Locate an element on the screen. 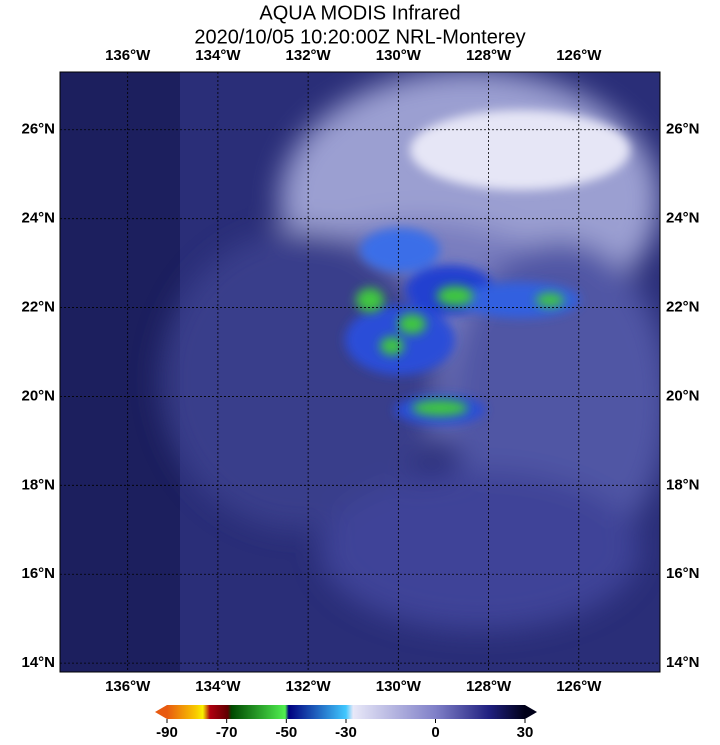 The height and width of the screenshot is (745, 720). colorbar-tick-label: -70 is located at coordinates (227, 732).